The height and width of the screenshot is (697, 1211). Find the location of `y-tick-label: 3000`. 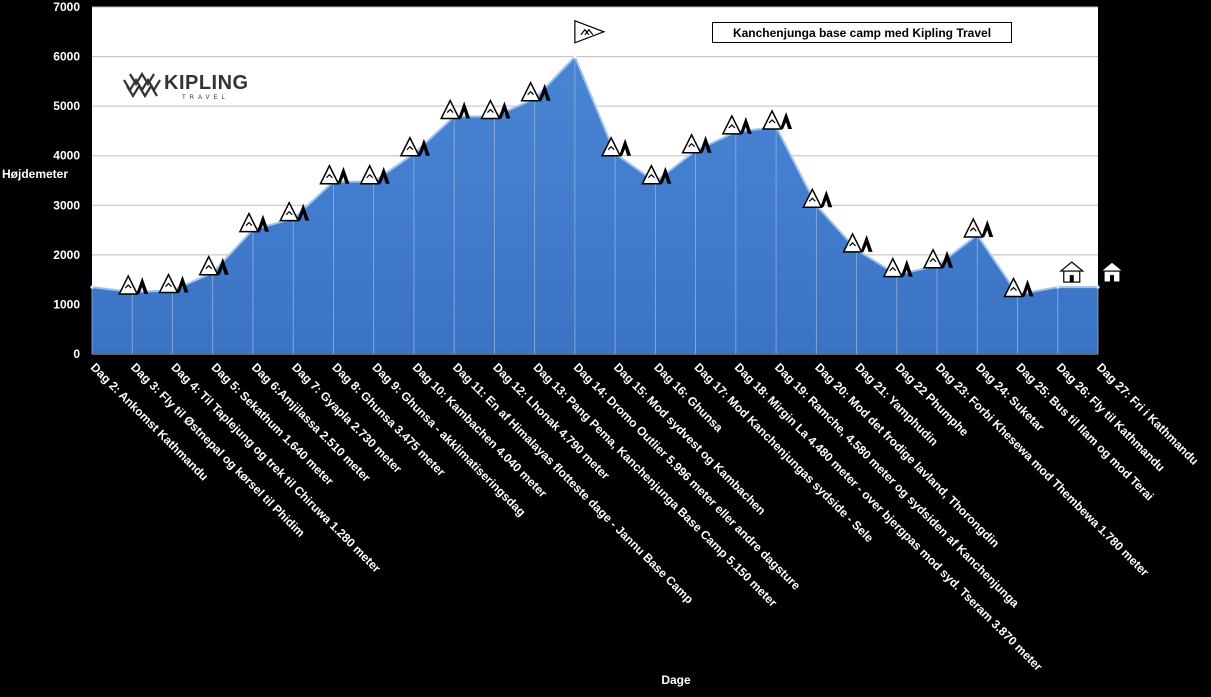

y-tick-label: 3000 is located at coordinates (66, 205).